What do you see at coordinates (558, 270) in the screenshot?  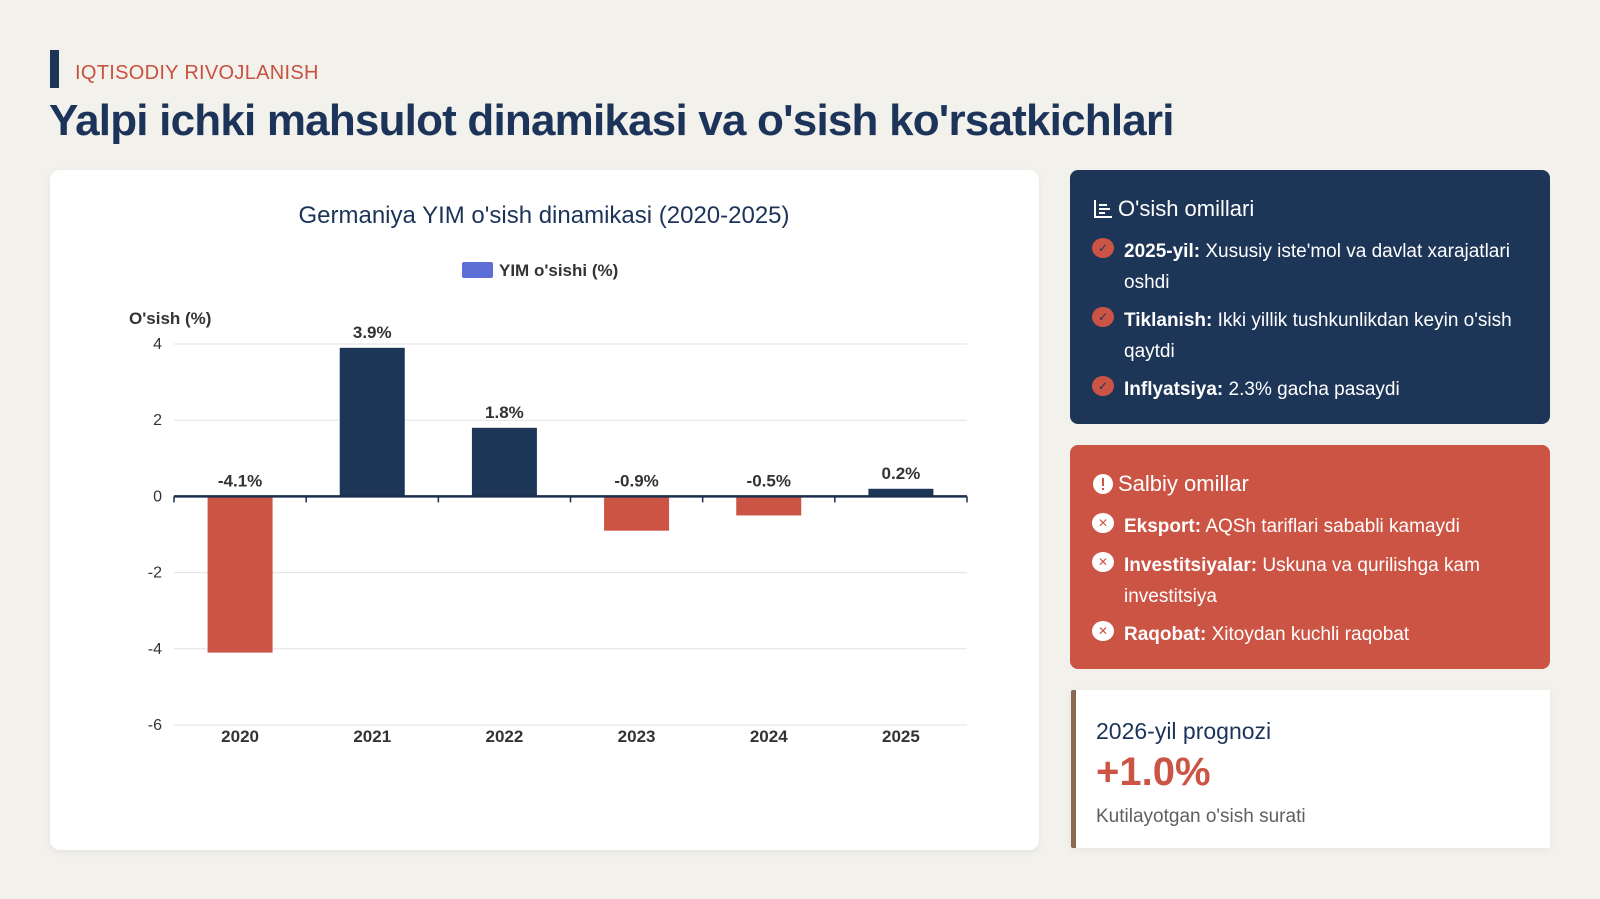 I see `legend-label: YIM o'sishi (%)` at bounding box center [558, 270].